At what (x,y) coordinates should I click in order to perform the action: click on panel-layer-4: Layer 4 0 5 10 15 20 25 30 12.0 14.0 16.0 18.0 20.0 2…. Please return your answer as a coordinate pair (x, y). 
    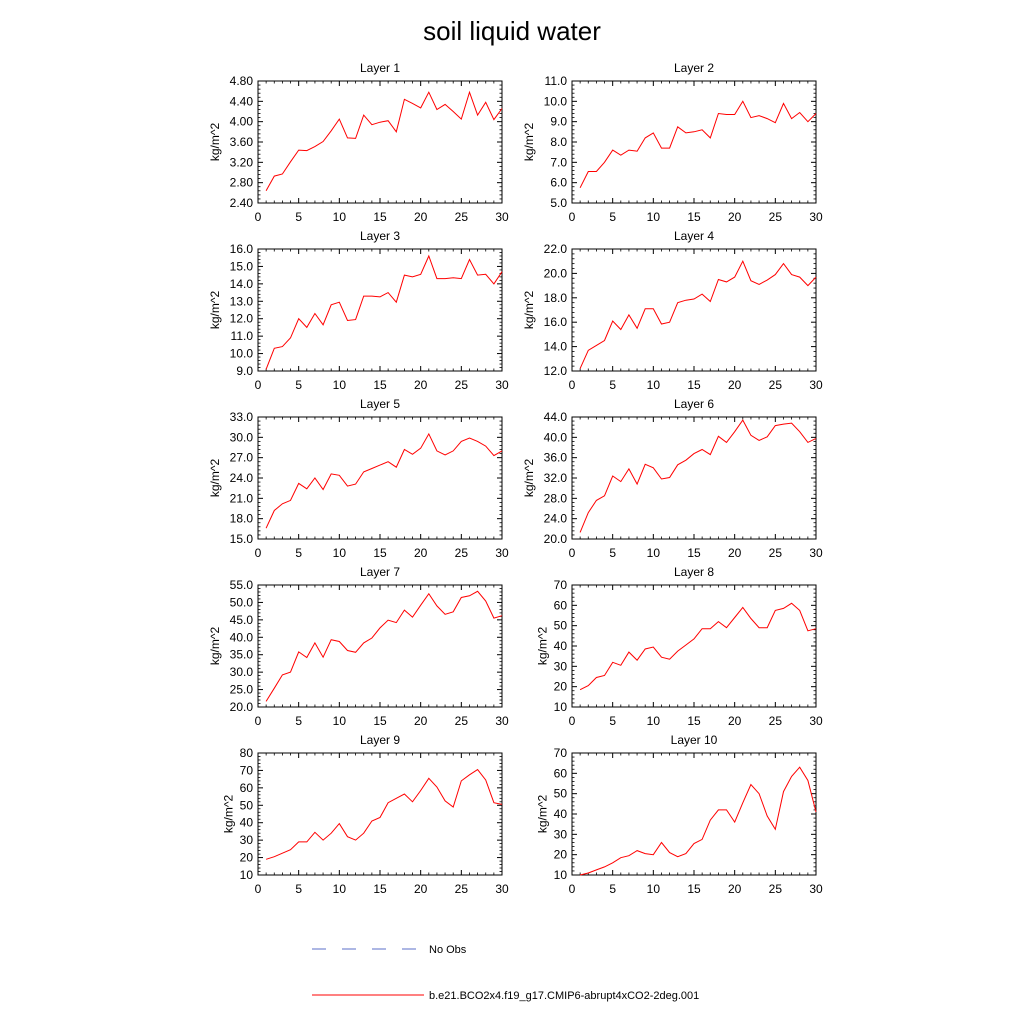
    Looking at the image, I should click on (672, 310).